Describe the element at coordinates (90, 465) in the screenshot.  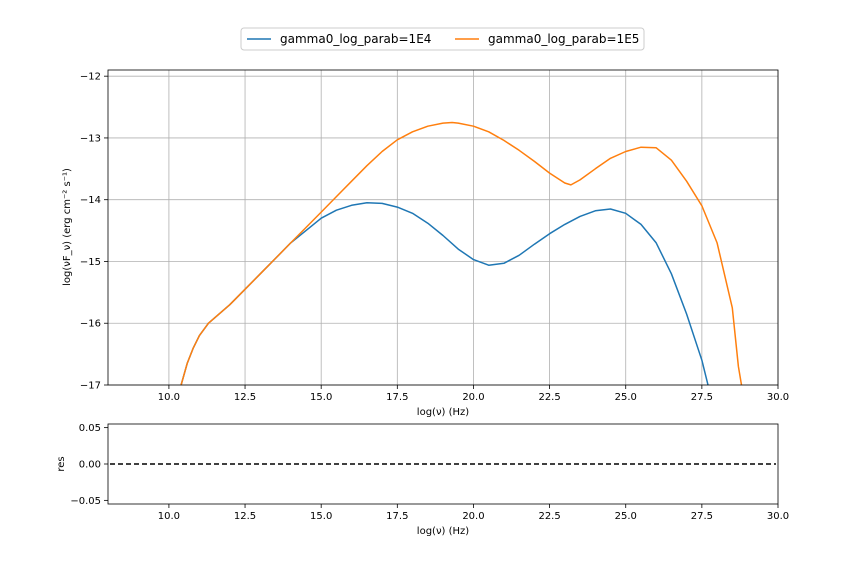
I see `residual-y-tick-label: 0.00` at that location.